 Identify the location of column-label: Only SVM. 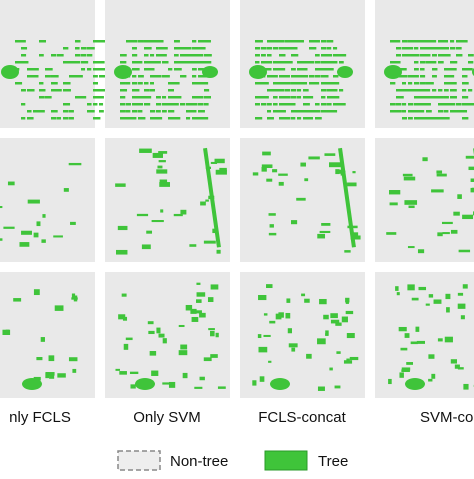
(167, 417).